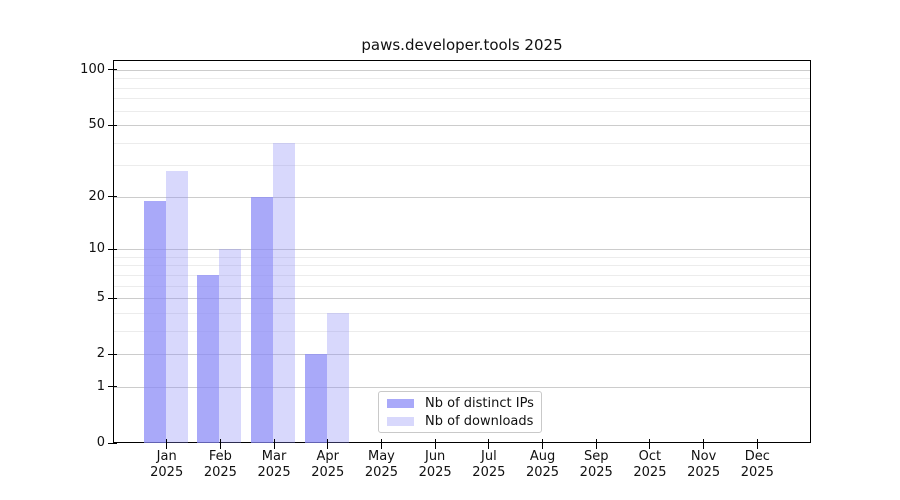 The width and height of the screenshot is (900, 500). Describe the element at coordinates (100, 298) in the screenshot. I see `y-tick-label: 5` at that location.